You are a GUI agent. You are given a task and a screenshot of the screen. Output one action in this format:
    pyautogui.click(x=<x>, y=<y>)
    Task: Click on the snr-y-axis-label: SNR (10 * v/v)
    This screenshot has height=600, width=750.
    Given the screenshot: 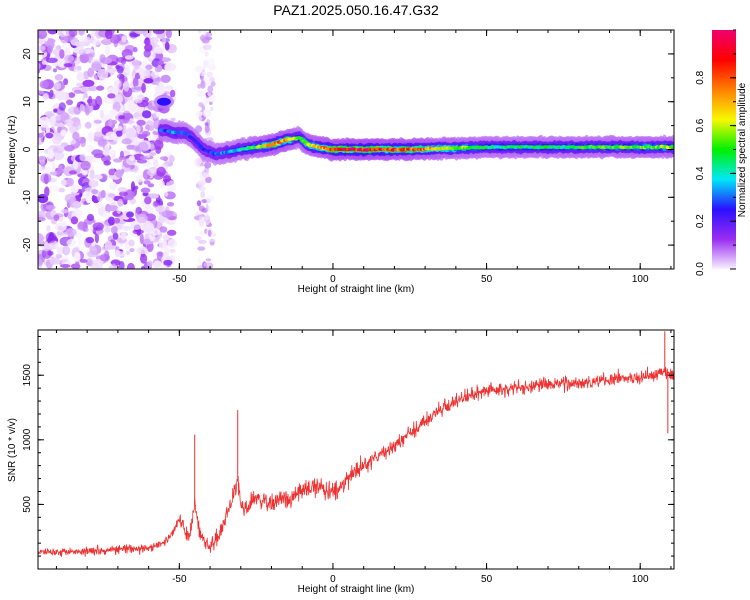 What is the action you would take?
    pyautogui.click(x=12, y=450)
    